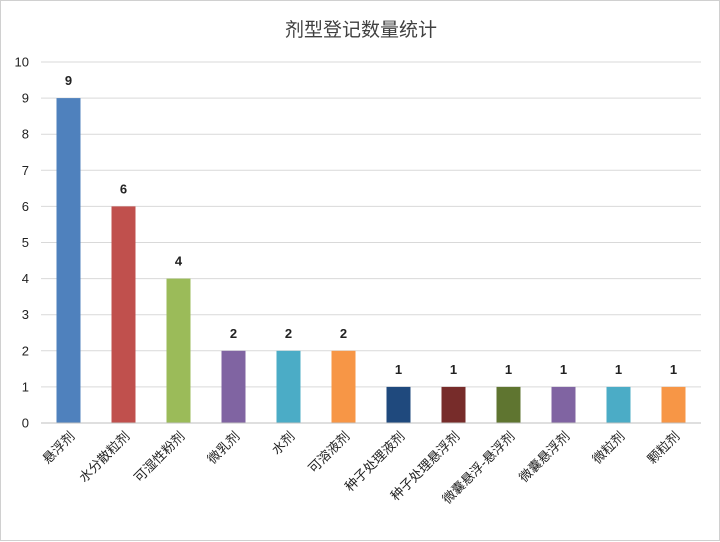  What do you see at coordinates (68, 80) in the screenshot?
I see `data-label: 9` at bounding box center [68, 80].